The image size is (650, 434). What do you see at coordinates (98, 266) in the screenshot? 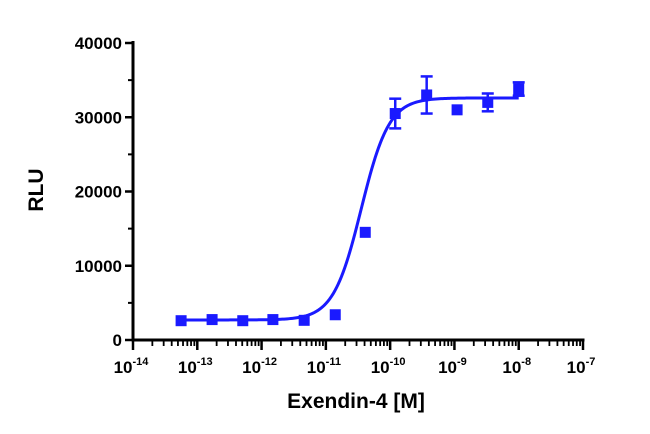
I see `y-tick-label: 10000` at bounding box center [98, 266].